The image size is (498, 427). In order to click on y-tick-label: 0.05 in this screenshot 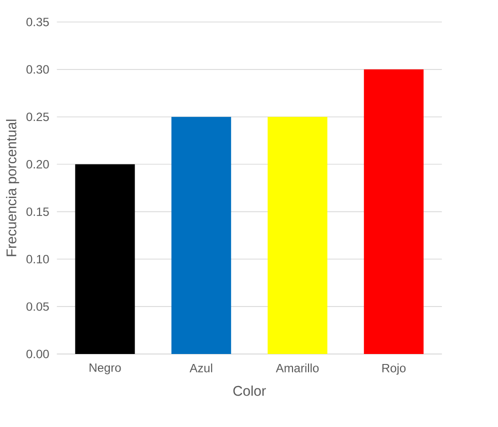, I will do `click(37, 306)`.